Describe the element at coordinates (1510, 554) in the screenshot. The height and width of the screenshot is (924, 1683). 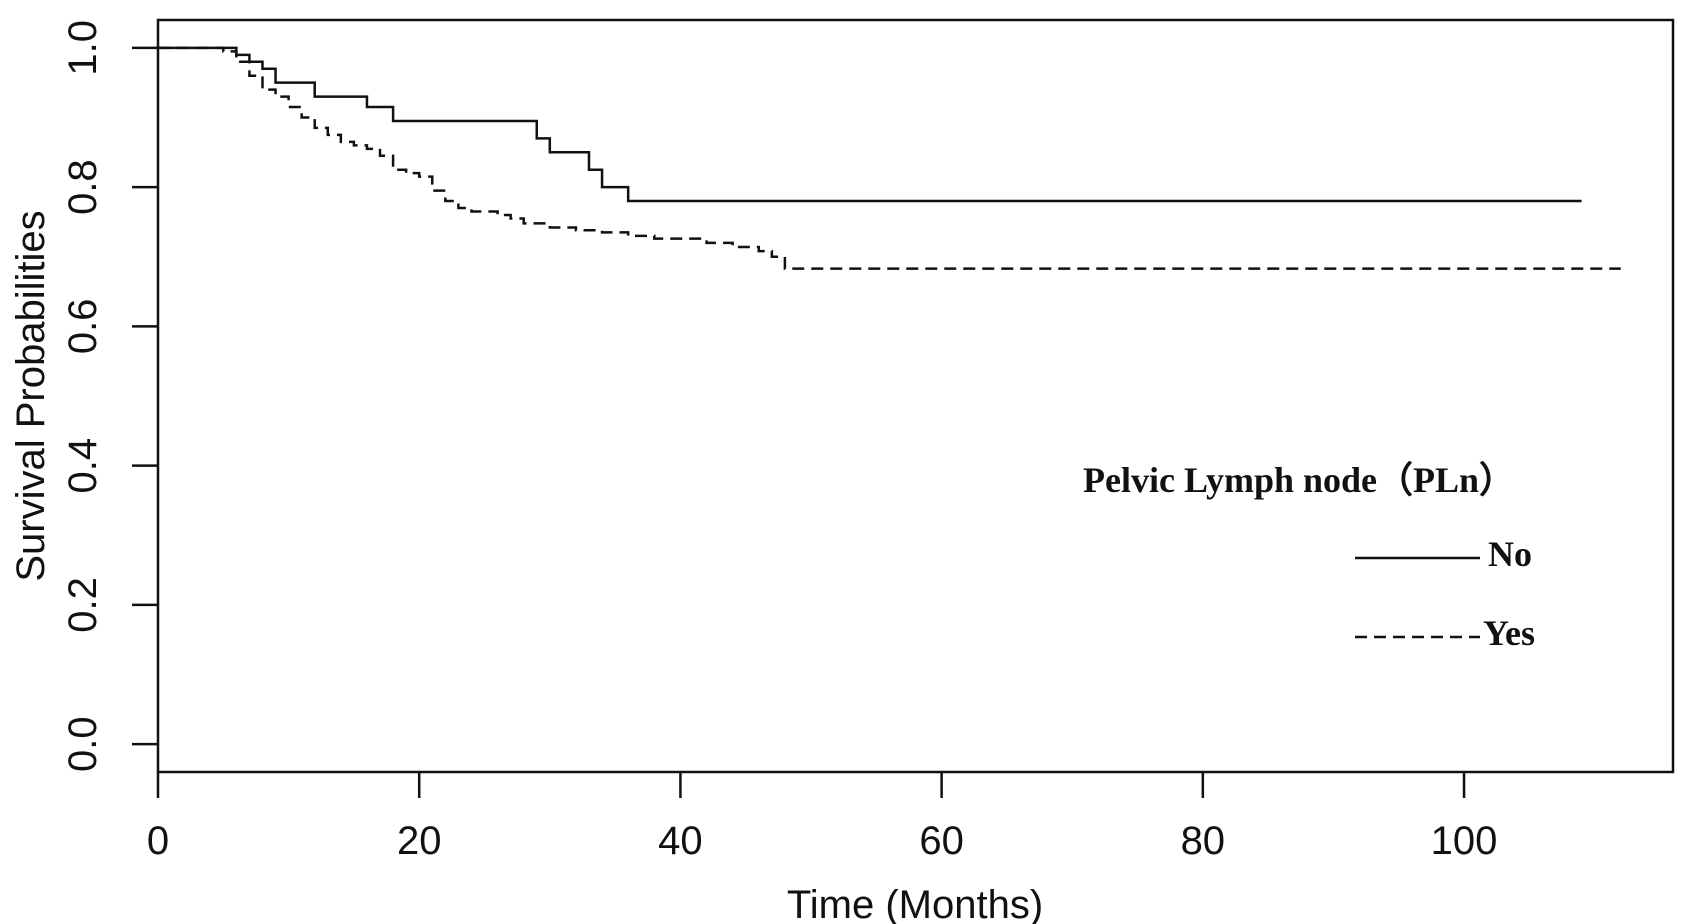
I see `legend-label-no: No` at that location.